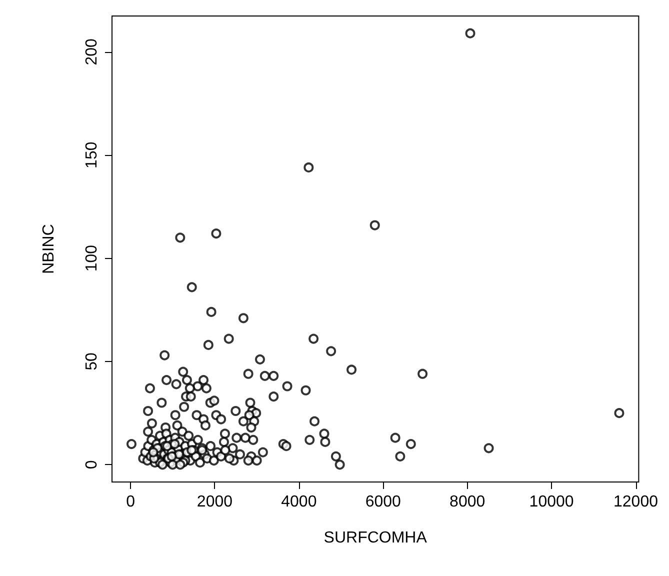 The width and height of the screenshot is (669, 576). Describe the element at coordinates (92, 52) in the screenshot. I see `y-tick-label: 200` at that location.